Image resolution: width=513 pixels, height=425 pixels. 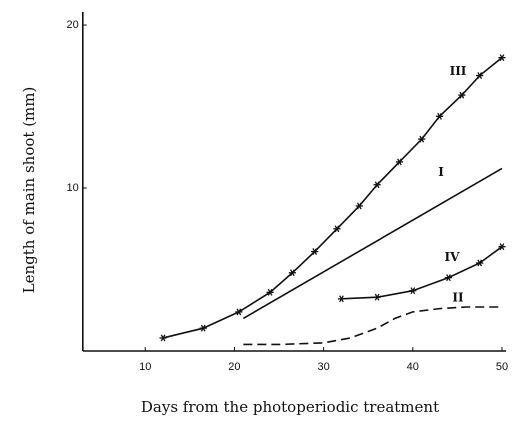 I want to click on series-label: III, so click(x=458, y=71).